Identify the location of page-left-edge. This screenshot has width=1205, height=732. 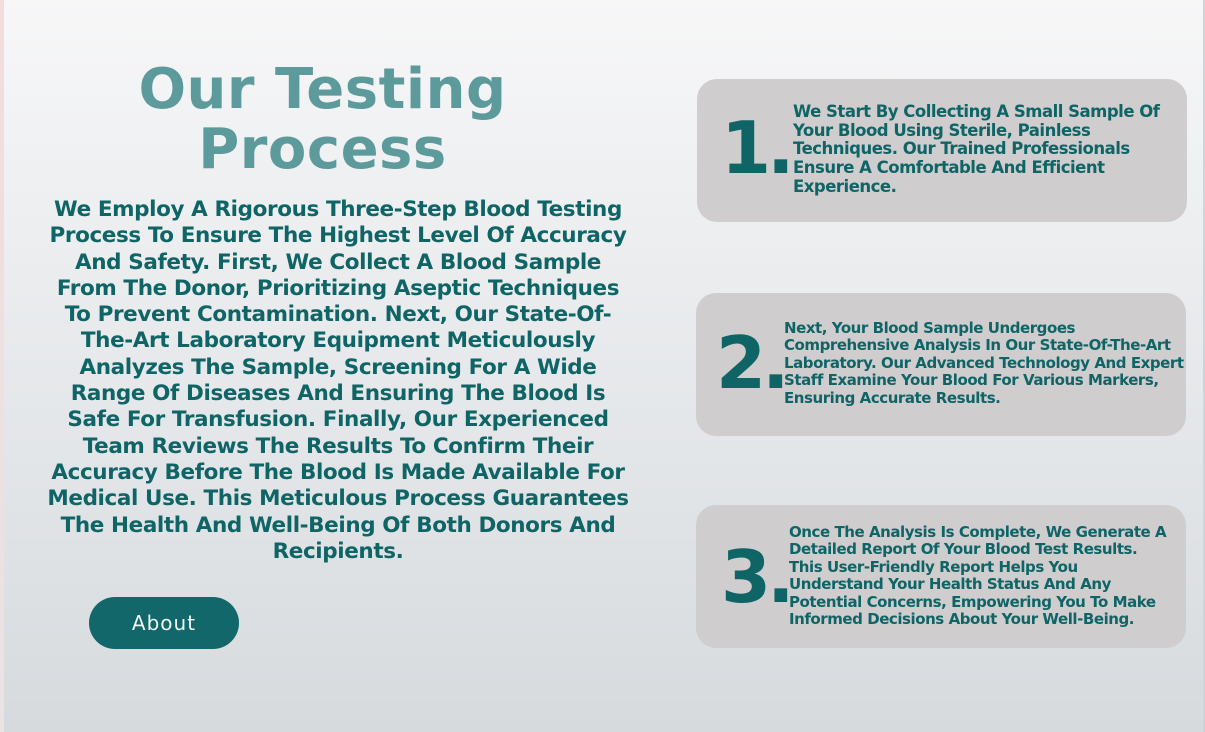
(2, 366).